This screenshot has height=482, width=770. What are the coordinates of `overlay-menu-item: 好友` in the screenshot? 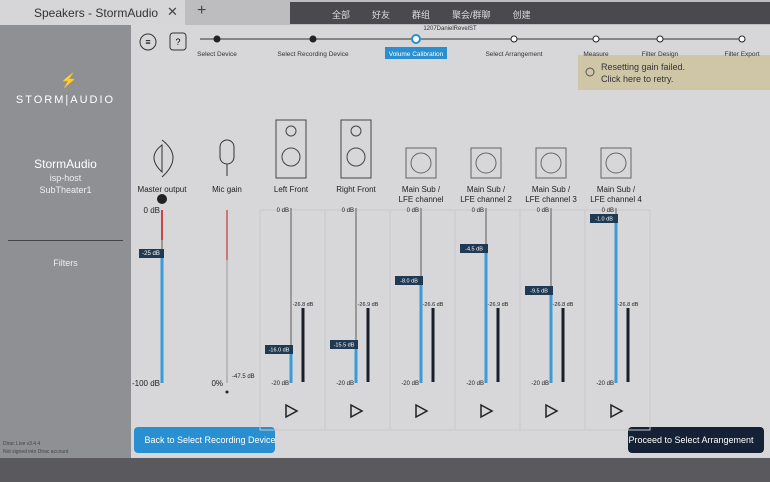 It's located at (381, 15).